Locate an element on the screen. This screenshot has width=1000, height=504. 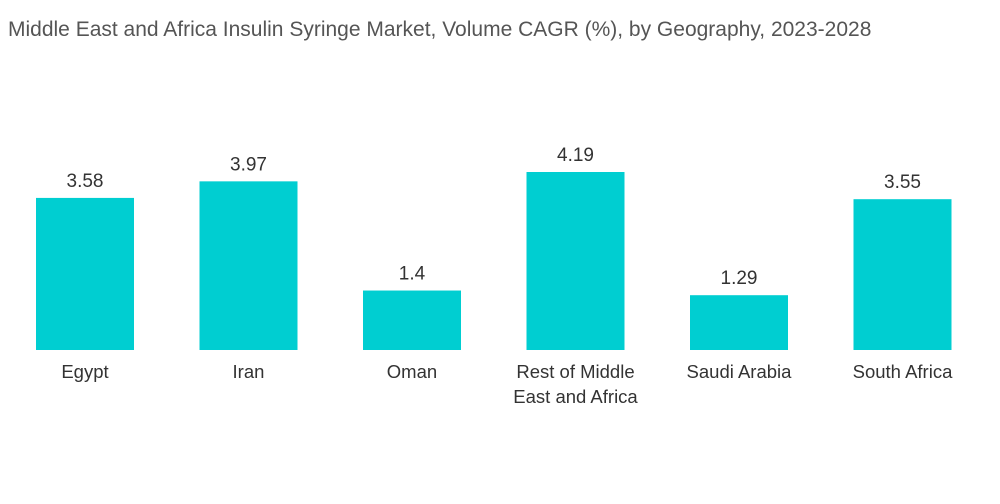
category-label-line: Saudi Arabia is located at coordinates (740, 371).